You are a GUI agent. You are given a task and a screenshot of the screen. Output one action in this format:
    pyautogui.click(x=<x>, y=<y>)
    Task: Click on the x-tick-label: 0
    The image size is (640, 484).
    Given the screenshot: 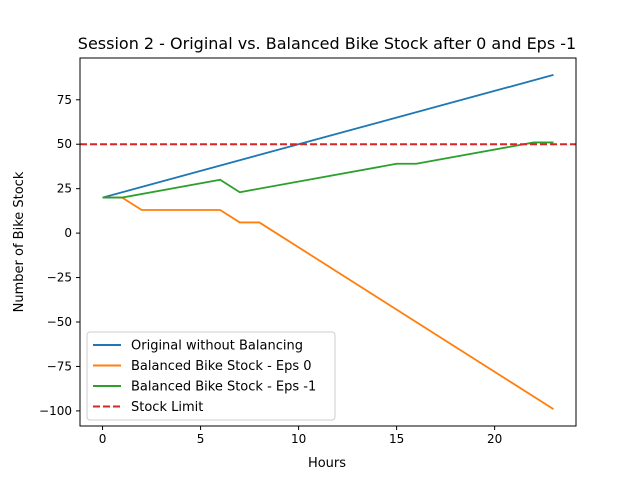 What is the action you would take?
    pyautogui.click(x=103, y=439)
    